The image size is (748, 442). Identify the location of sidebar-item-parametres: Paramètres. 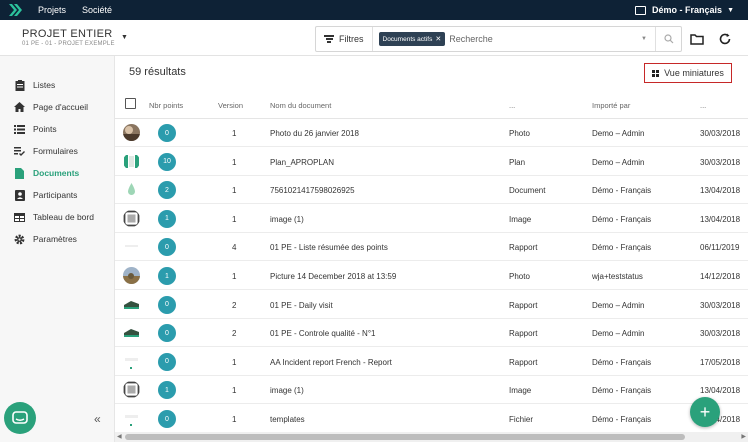
(45, 239).